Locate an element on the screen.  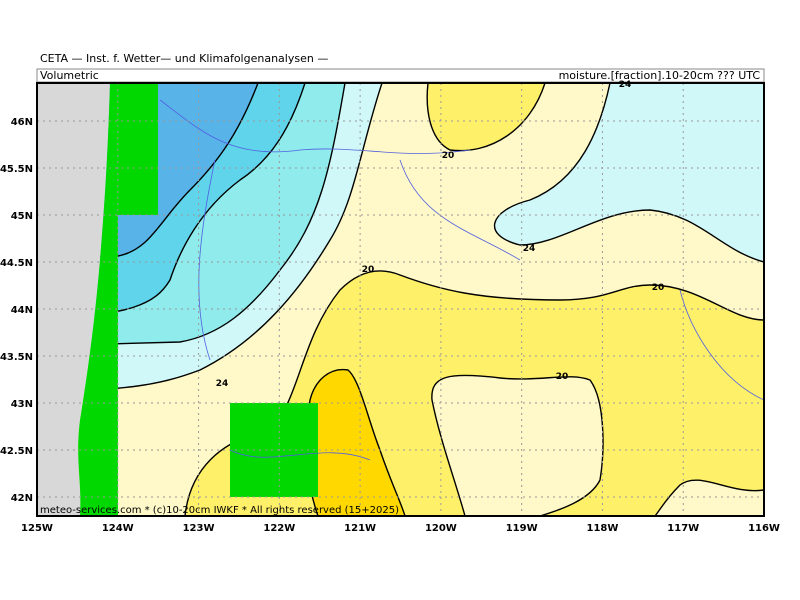
lat-label: 42.5N is located at coordinates (16, 451).